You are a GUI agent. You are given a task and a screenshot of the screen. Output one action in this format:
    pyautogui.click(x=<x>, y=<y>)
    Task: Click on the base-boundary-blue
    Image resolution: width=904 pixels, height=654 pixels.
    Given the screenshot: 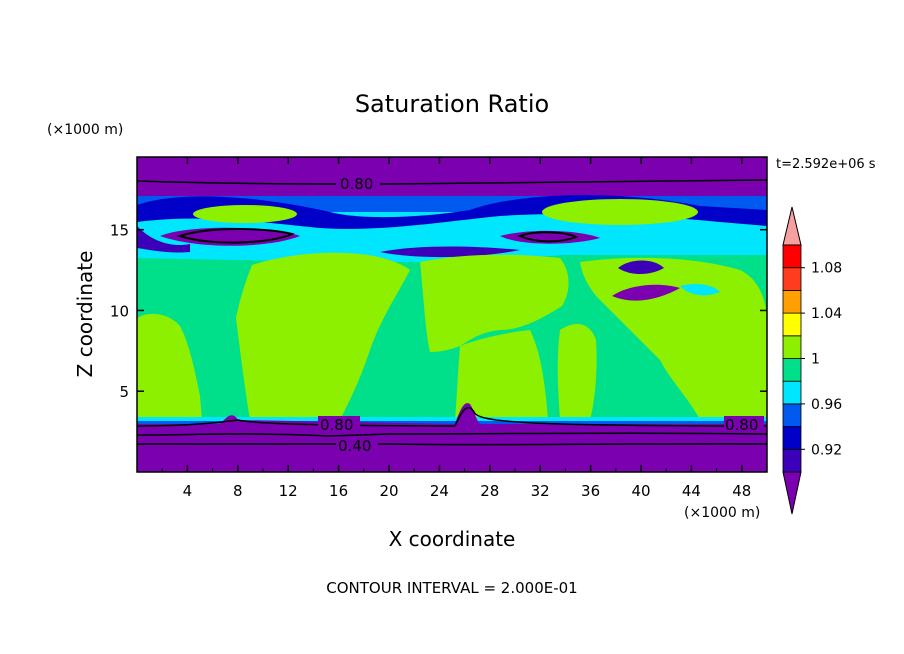 What is the action you would take?
    pyautogui.click(x=452, y=422)
    